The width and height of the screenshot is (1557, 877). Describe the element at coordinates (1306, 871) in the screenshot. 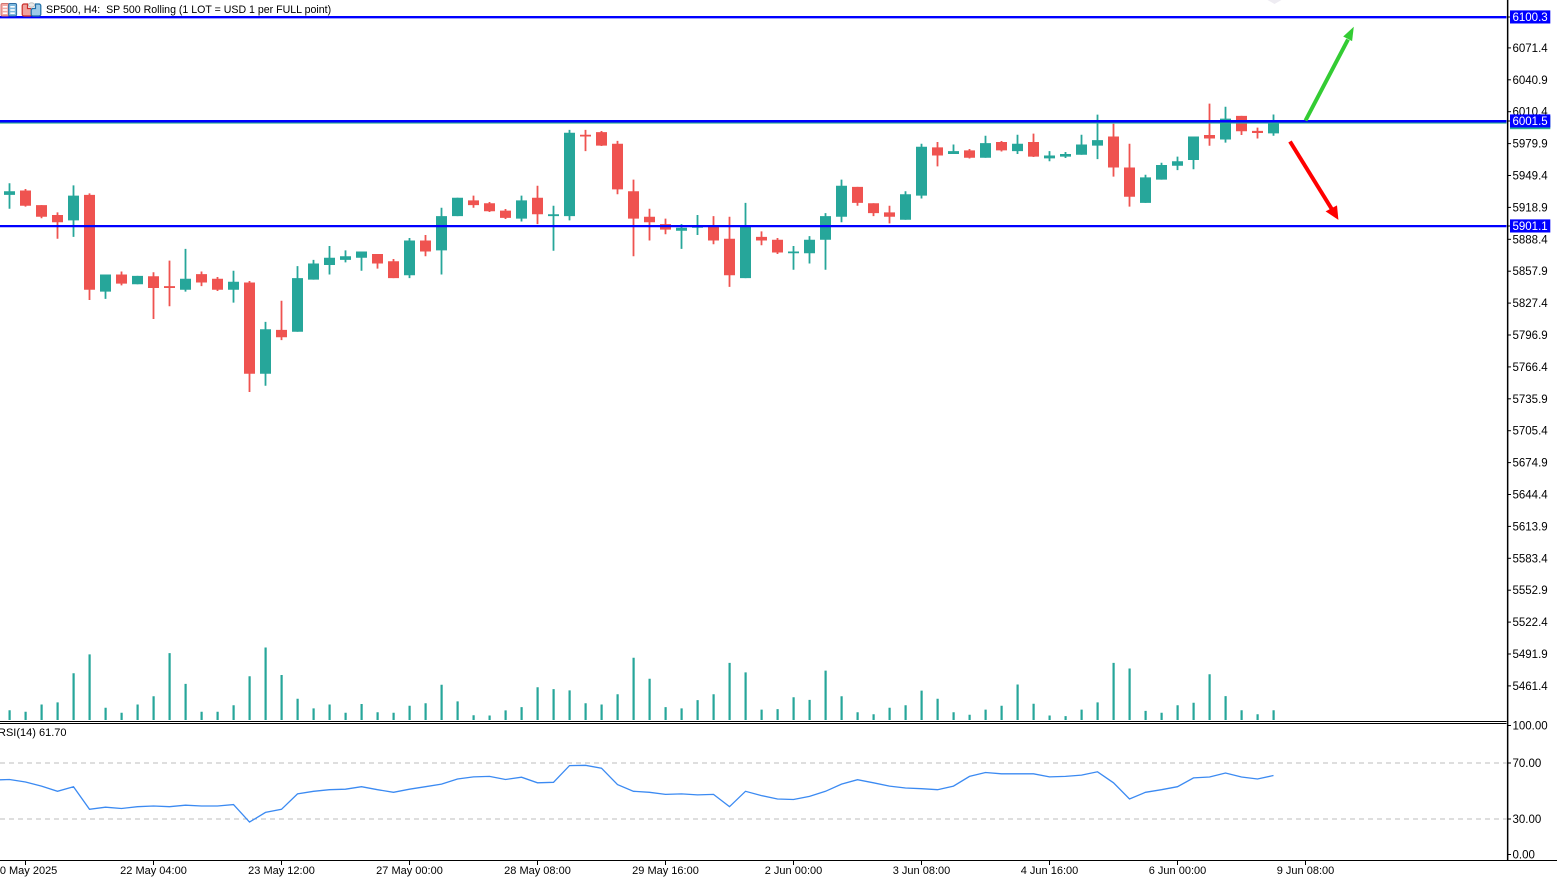

I see `svg-text: 9 Jun 08:00` at that location.